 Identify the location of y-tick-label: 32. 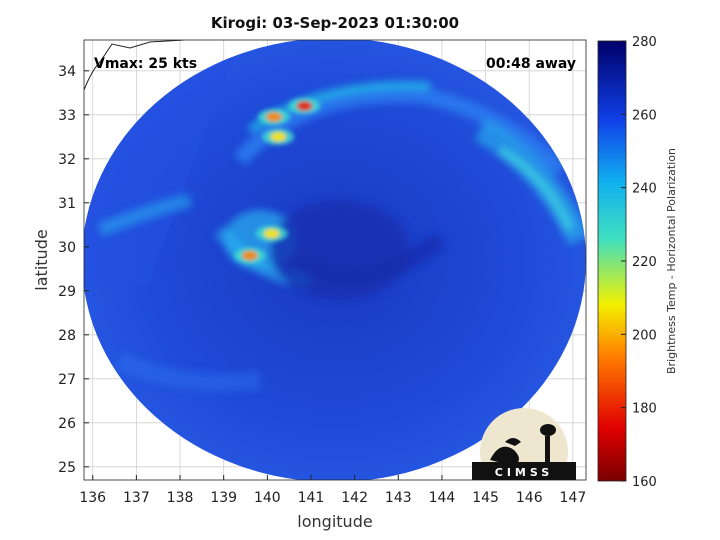
(67, 160).